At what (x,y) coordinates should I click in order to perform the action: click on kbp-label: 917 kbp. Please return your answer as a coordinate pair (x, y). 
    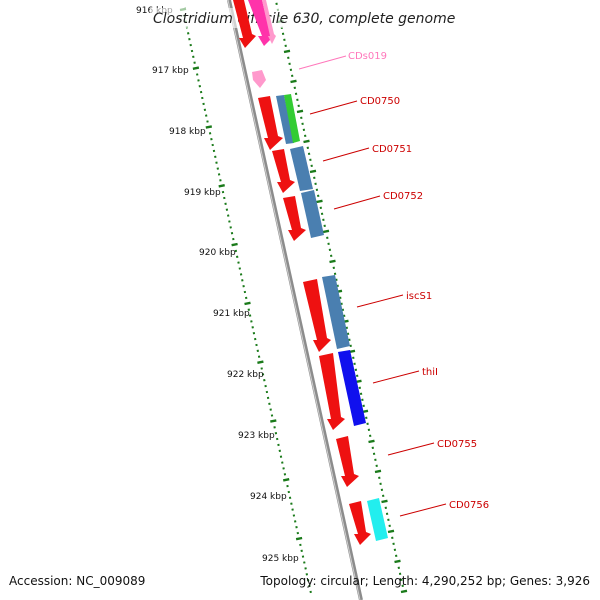
    Looking at the image, I should click on (170, 71).